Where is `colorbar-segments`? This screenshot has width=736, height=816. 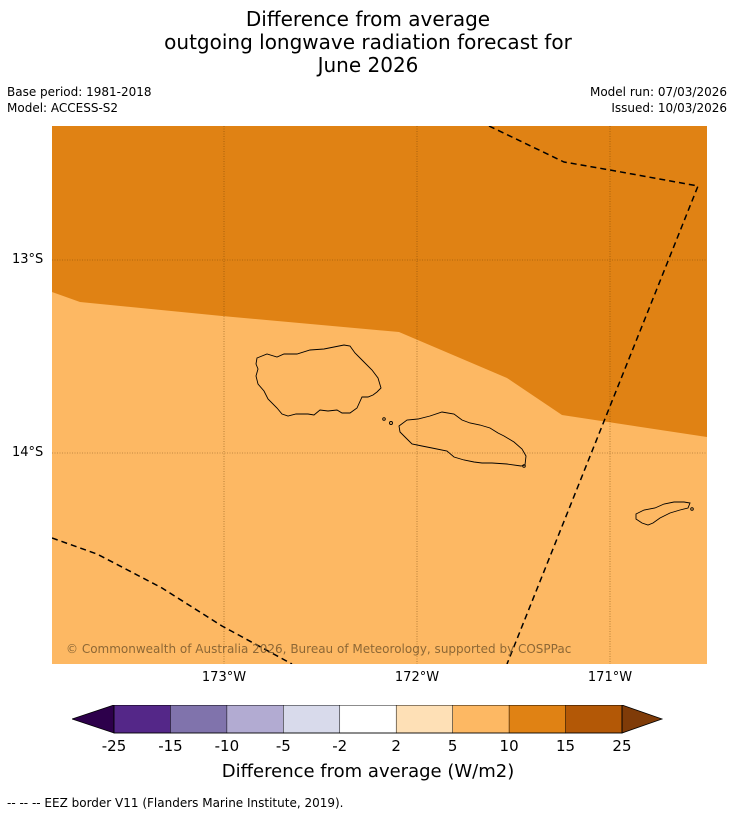 colorbar-segments is located at coordinates (368, 719).